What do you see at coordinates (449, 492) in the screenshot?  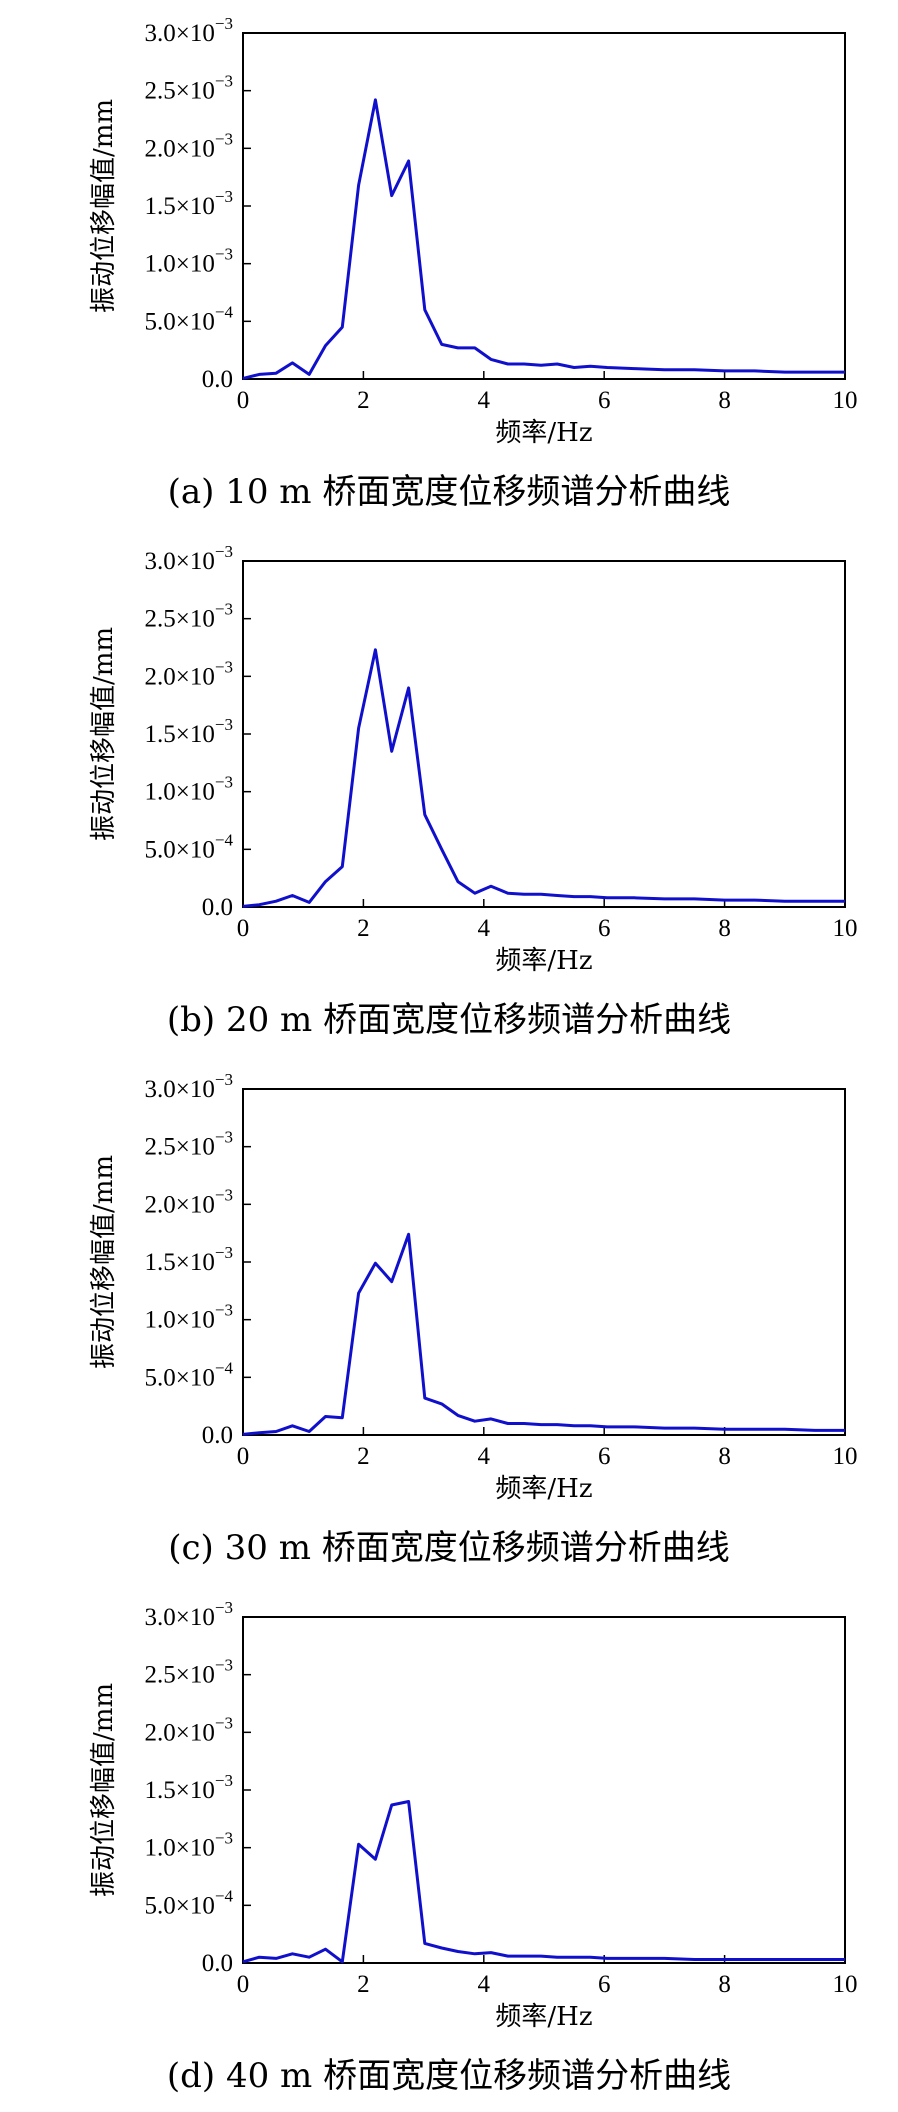 I see `figure-caption: (a) 10 m 桥面宽度位移频谱分析曲线` at bounding box center [449, 492].